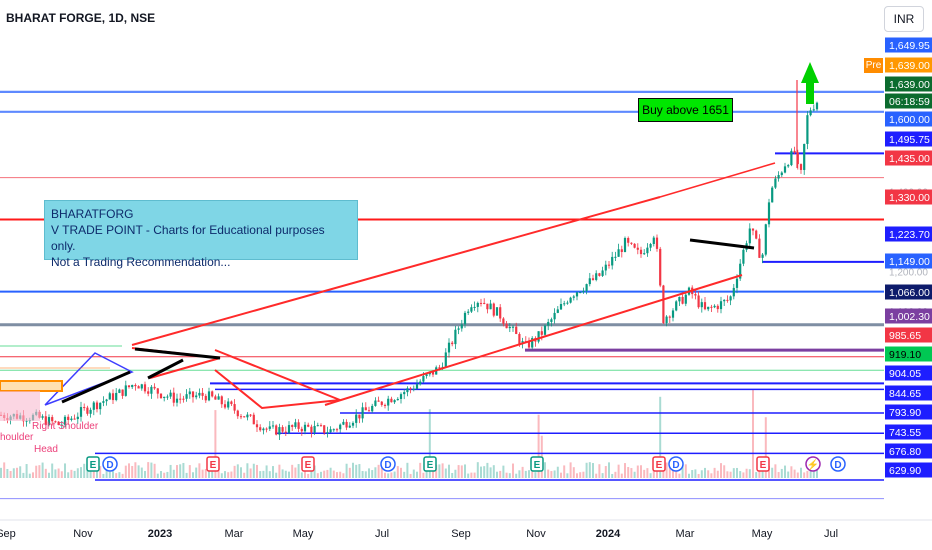 The image size is (932, 550). What do you see at coordinates (813, 464) in the screenshot?
I see `split-marker: ⚡` at bounding box center [813, 464].